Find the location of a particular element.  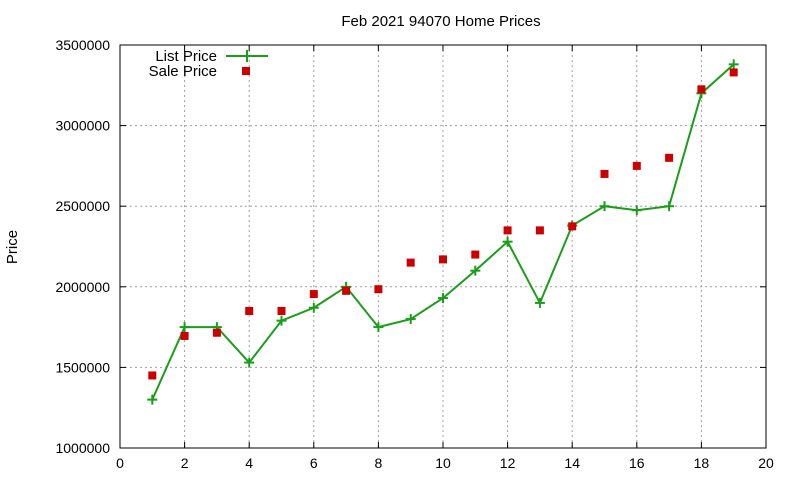

x-tick-label: 10 is located at coordinates (443, 463).